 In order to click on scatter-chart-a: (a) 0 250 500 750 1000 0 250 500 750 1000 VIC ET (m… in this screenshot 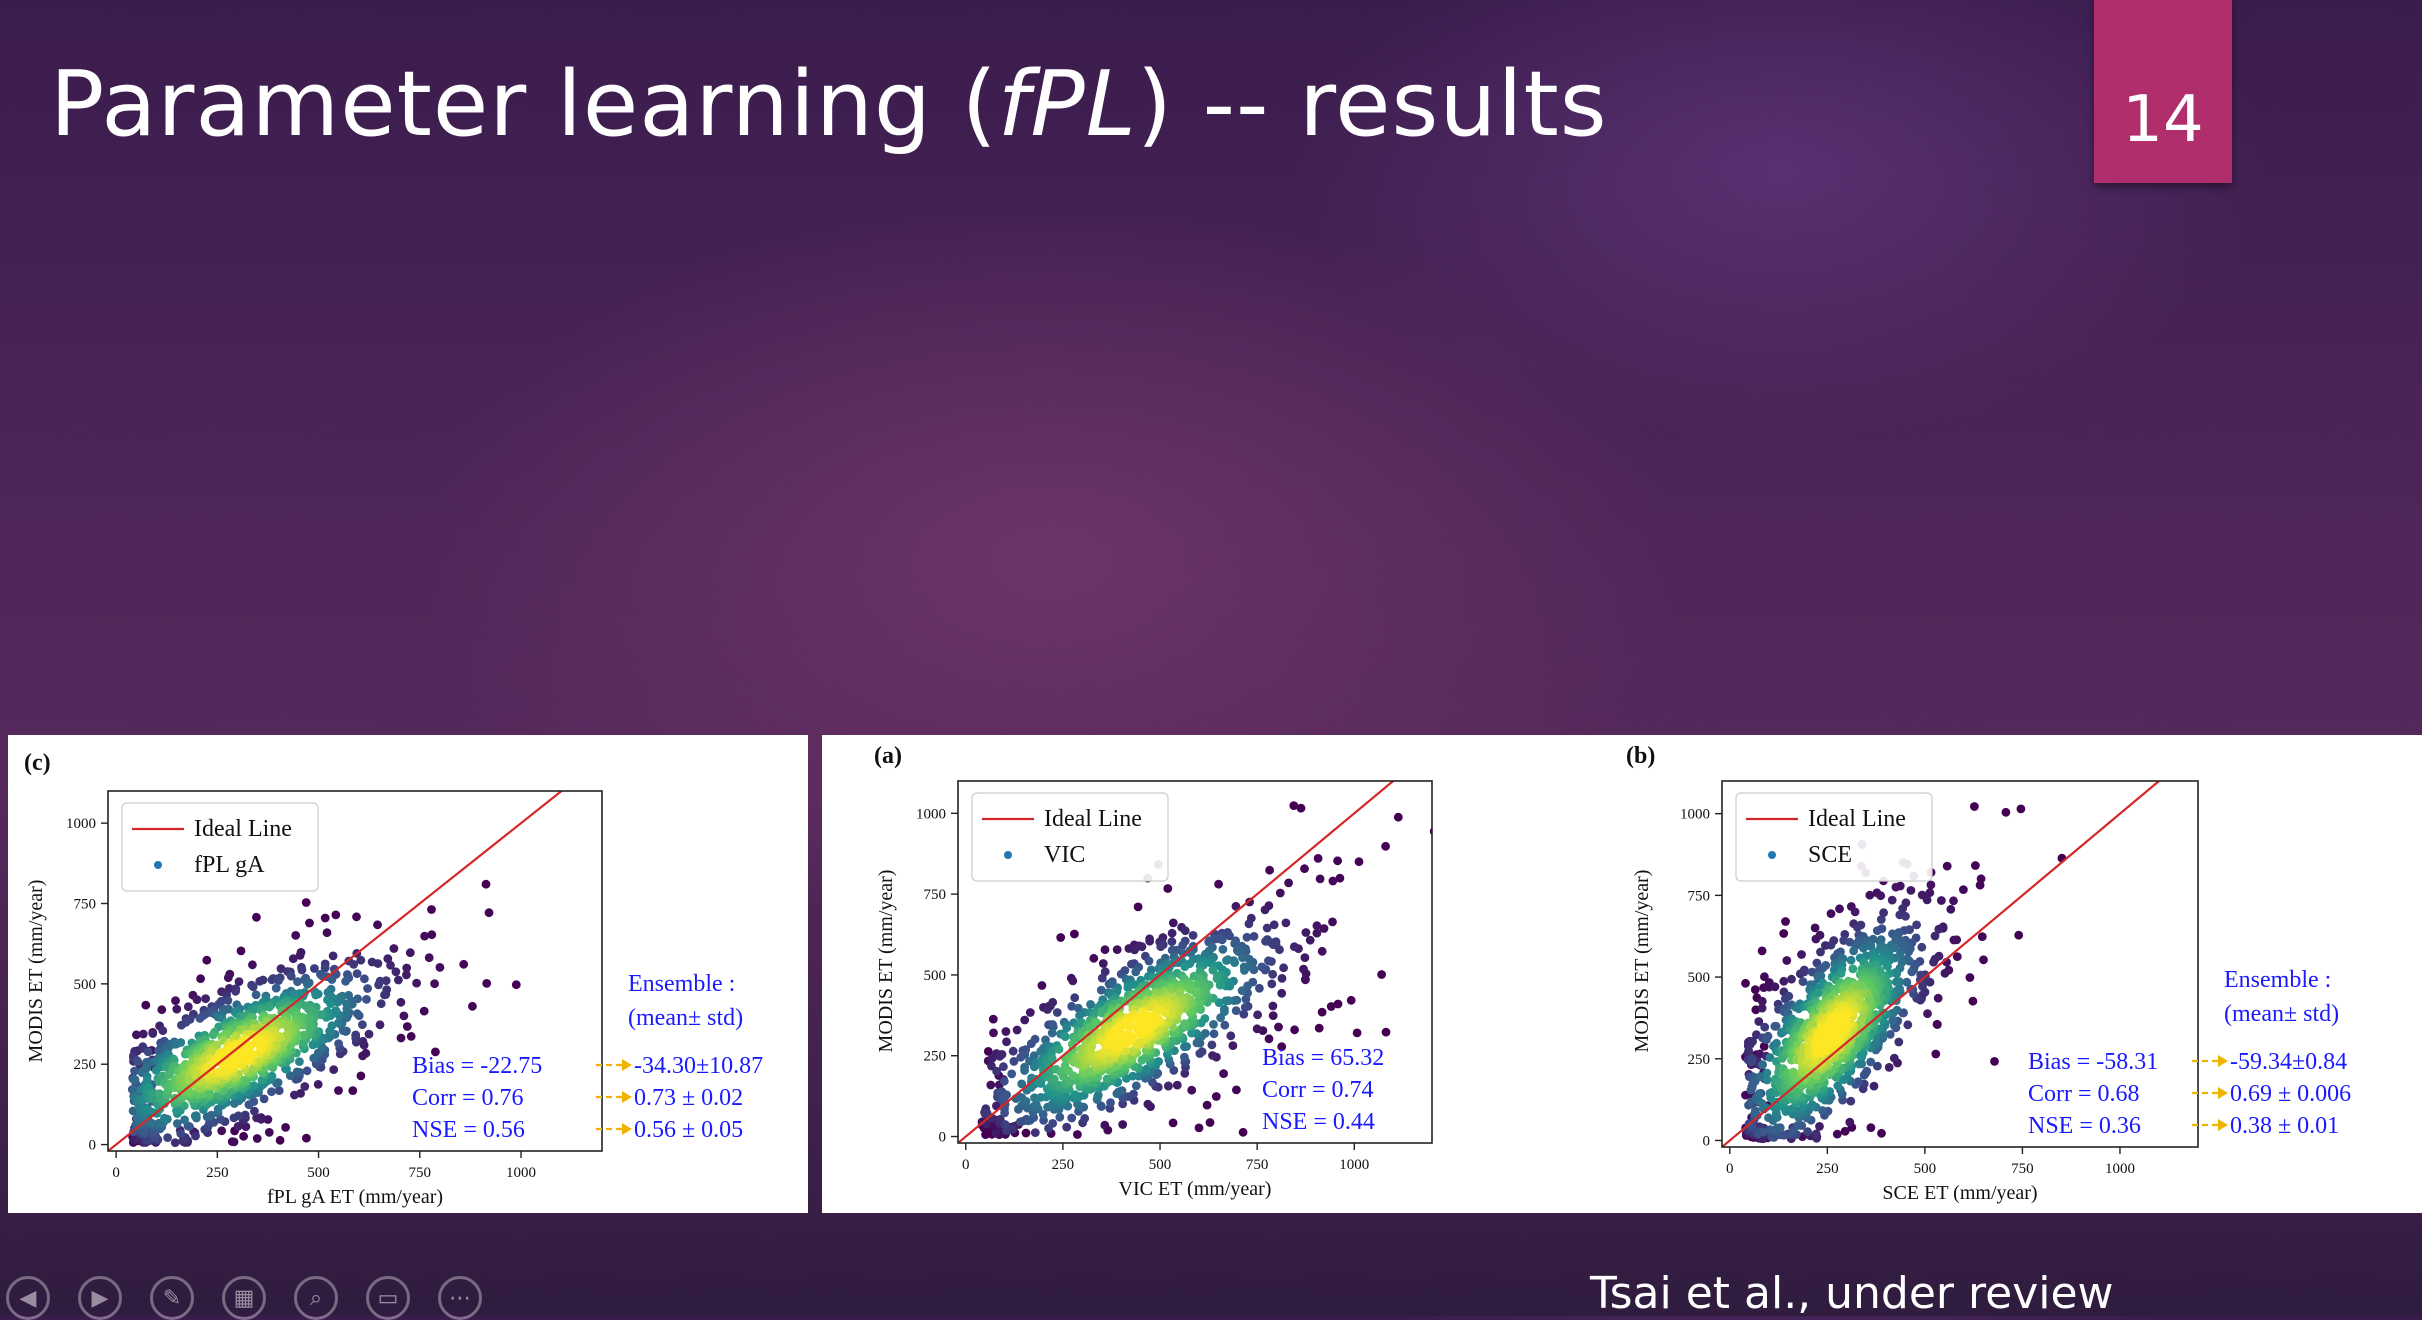, I will do `click(1153, 971)`.